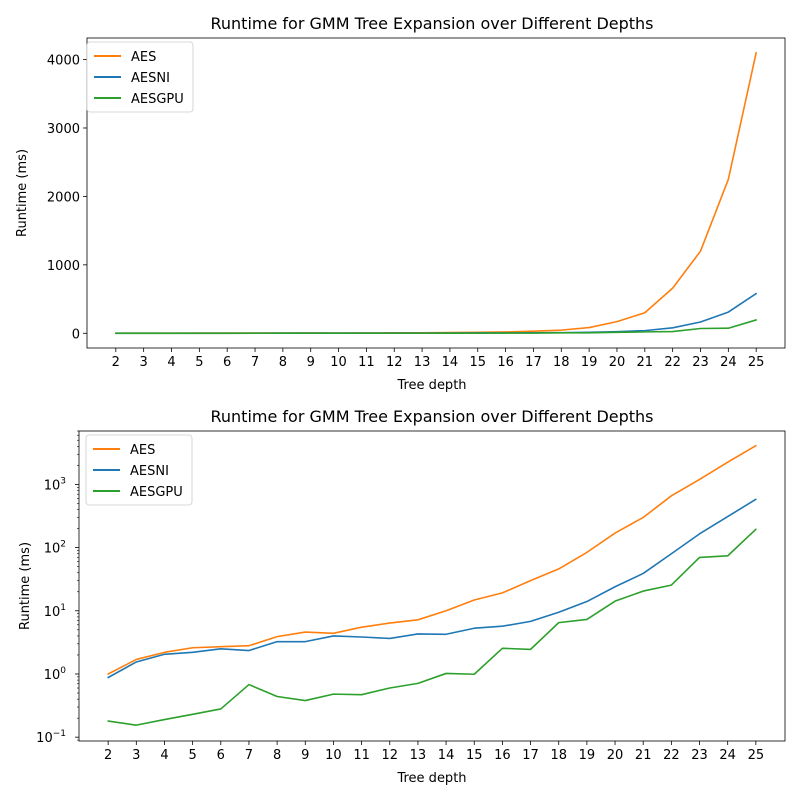 This screenshot has height=800, width=800. I want to click on y-tick-label: 0, so click(76, 334).